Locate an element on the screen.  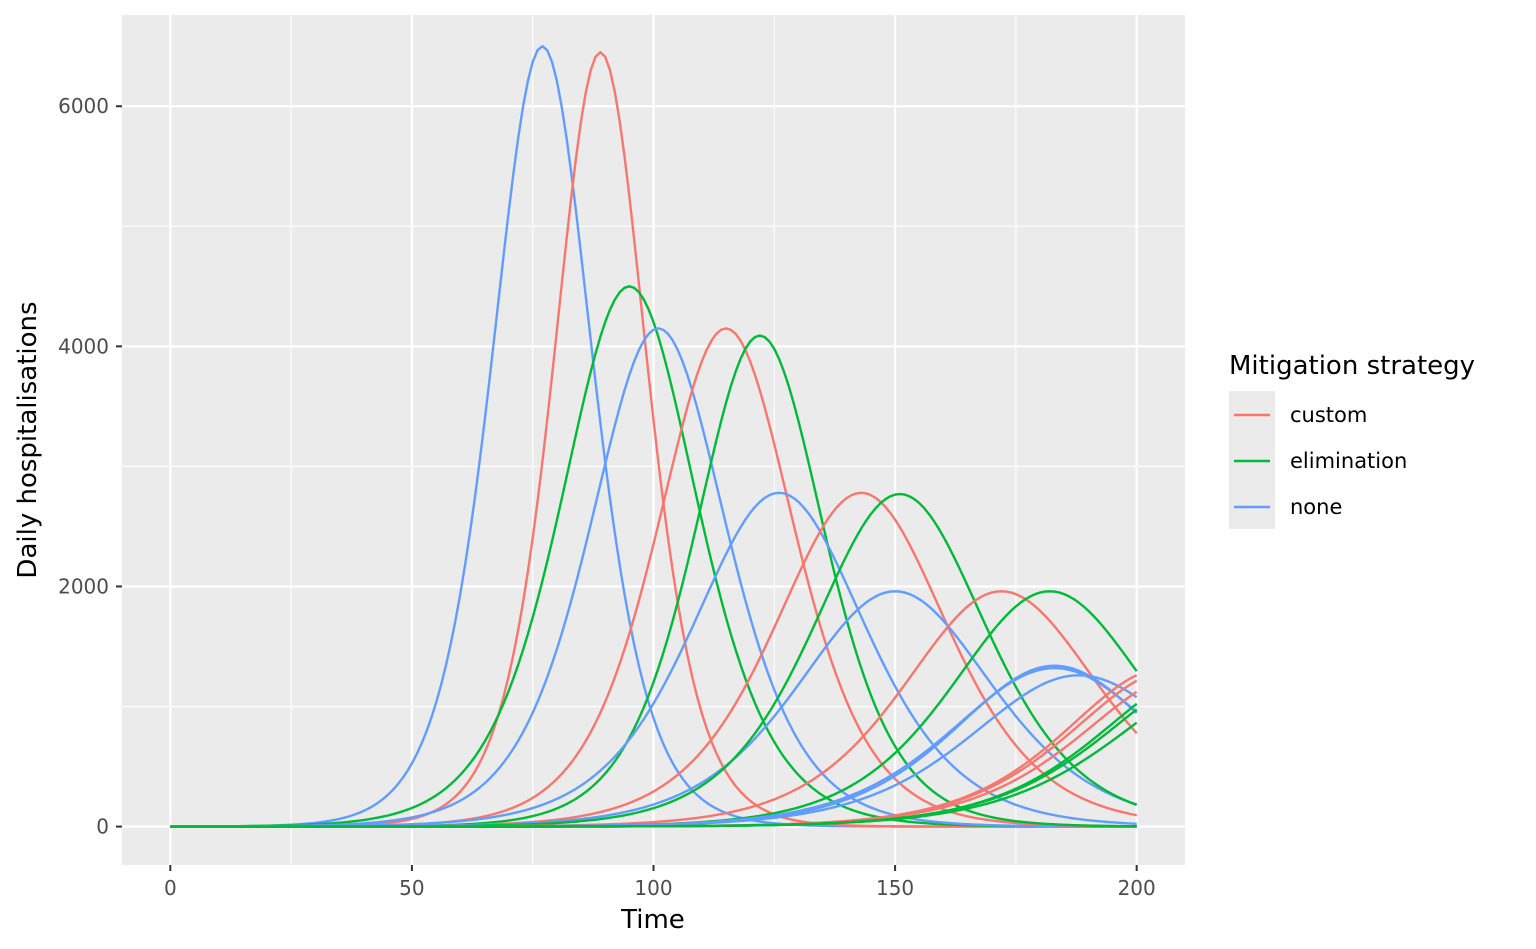
legend-label-none: none is located at coordinates (1316, 507).